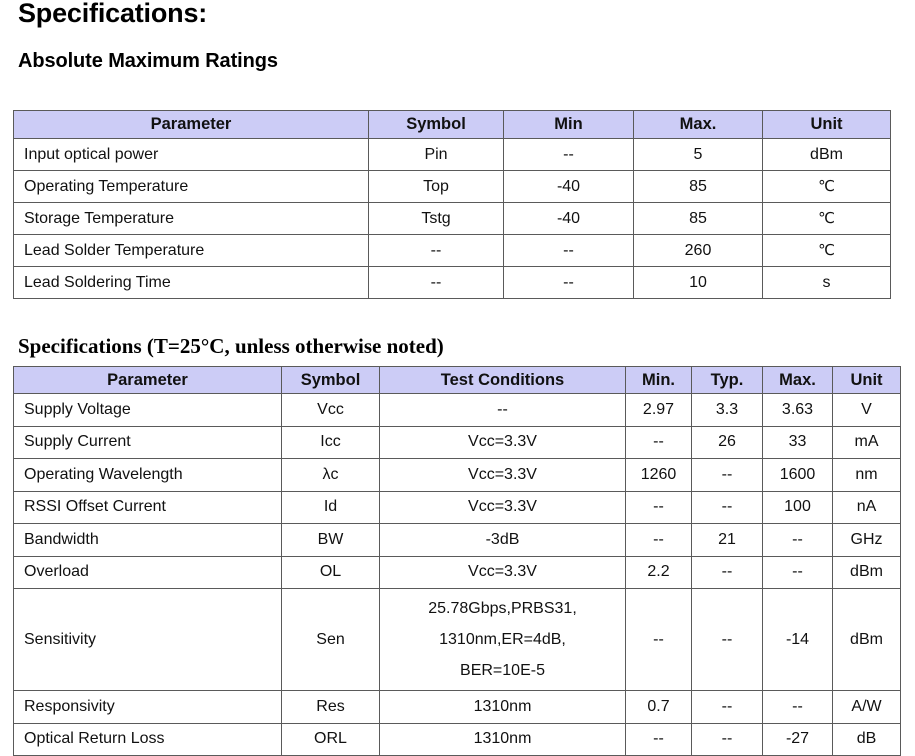 The height and width of the screenshot is (756, 915). I want to click on table-header-row: Parameter Symbol Min Max. Unit, so click(452, 124).